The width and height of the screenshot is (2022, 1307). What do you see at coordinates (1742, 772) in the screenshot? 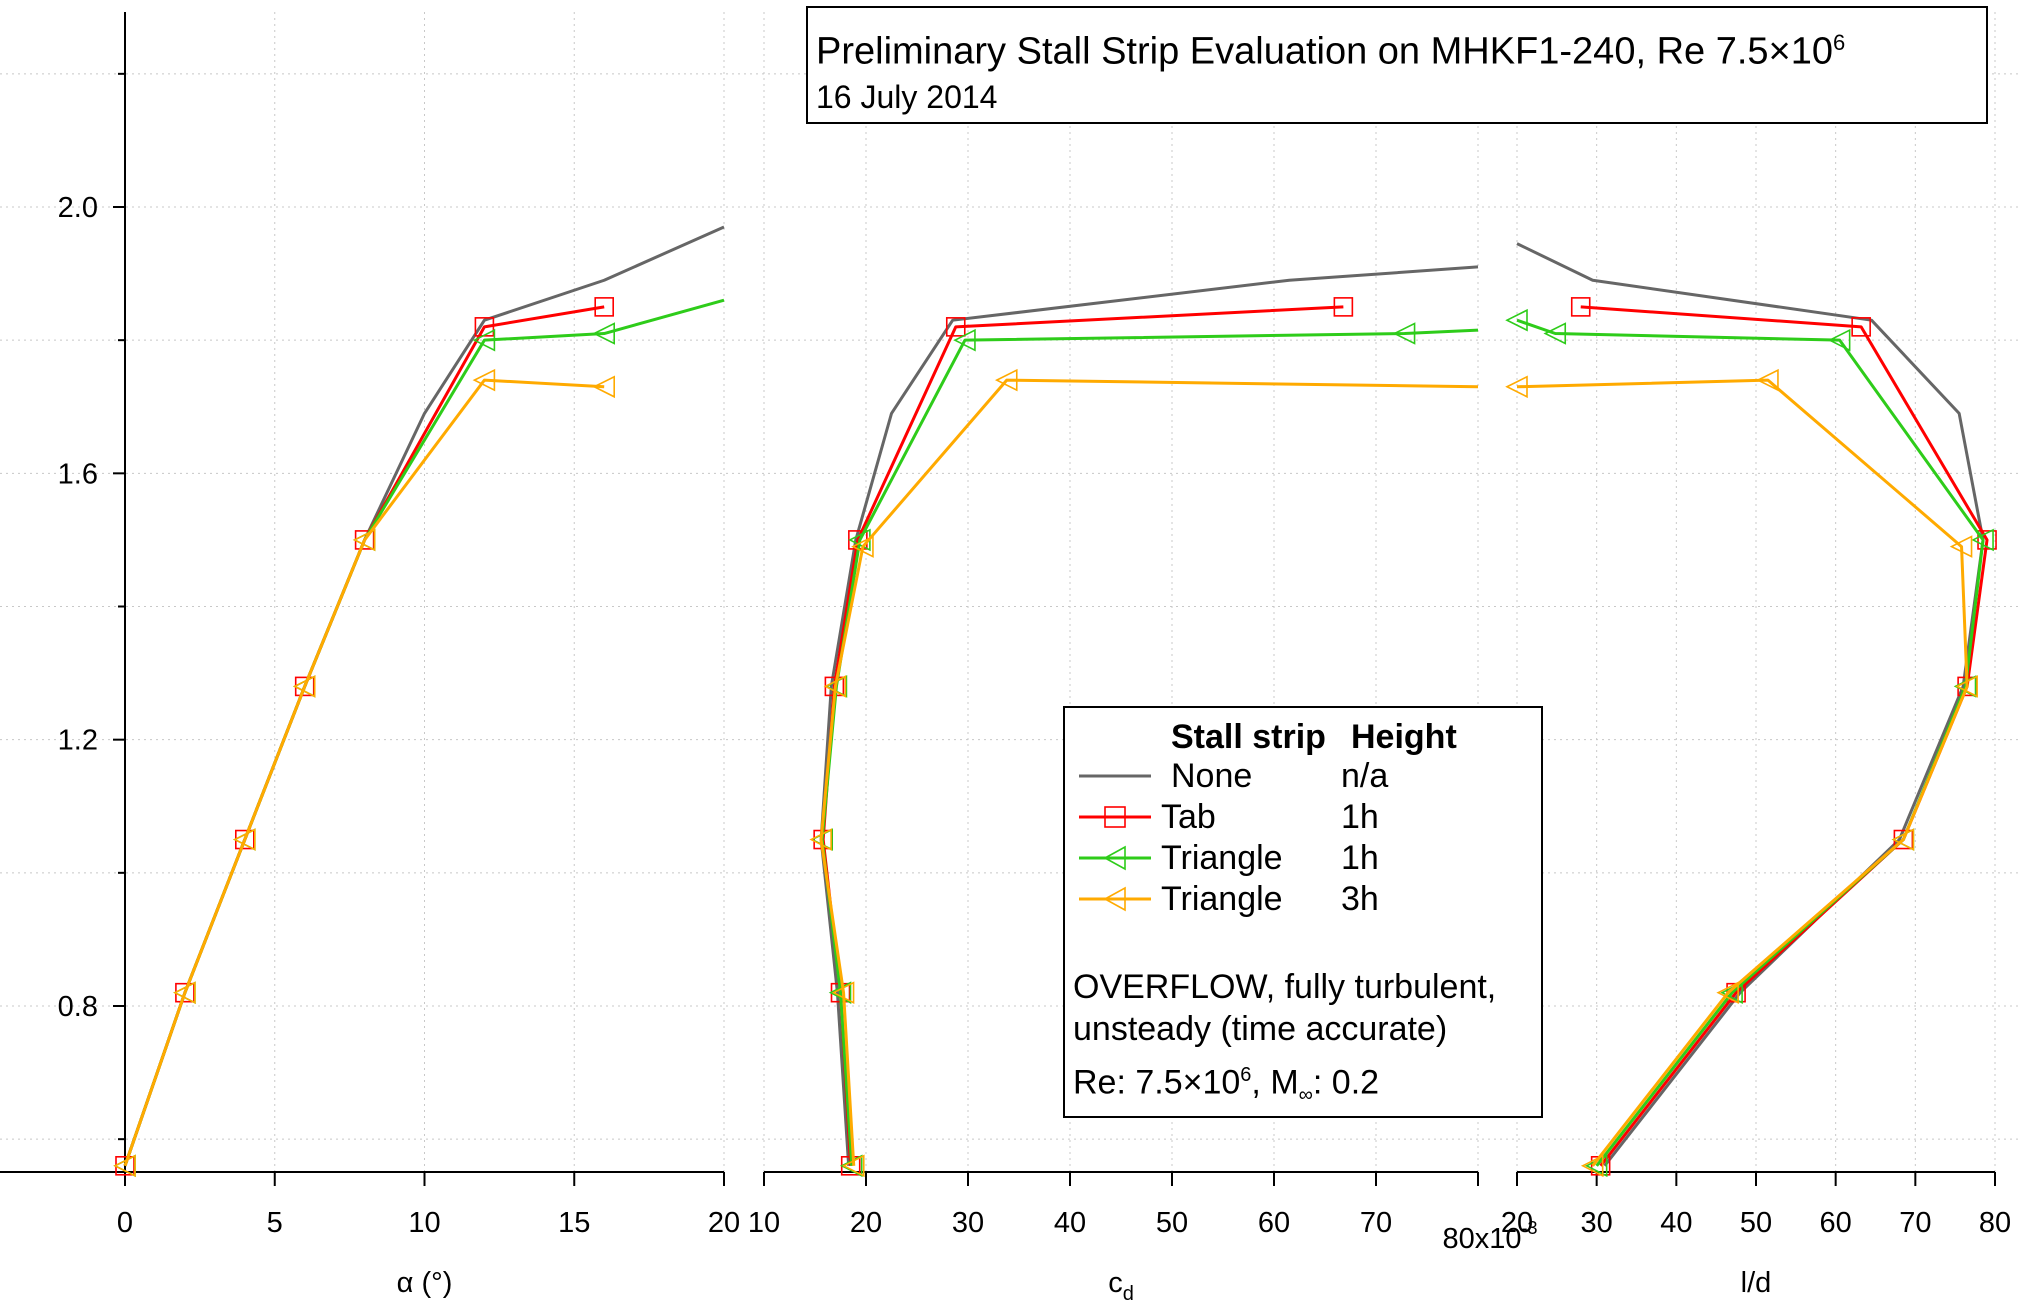
I see `ld-series-triangle-3h` at bounding box center [1742, 772].